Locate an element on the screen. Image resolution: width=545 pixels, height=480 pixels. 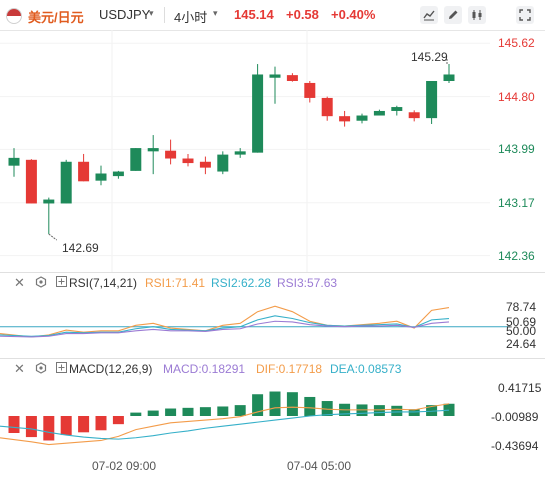
y-tick-label: -0.00989 is located at coordinates (515, 416).